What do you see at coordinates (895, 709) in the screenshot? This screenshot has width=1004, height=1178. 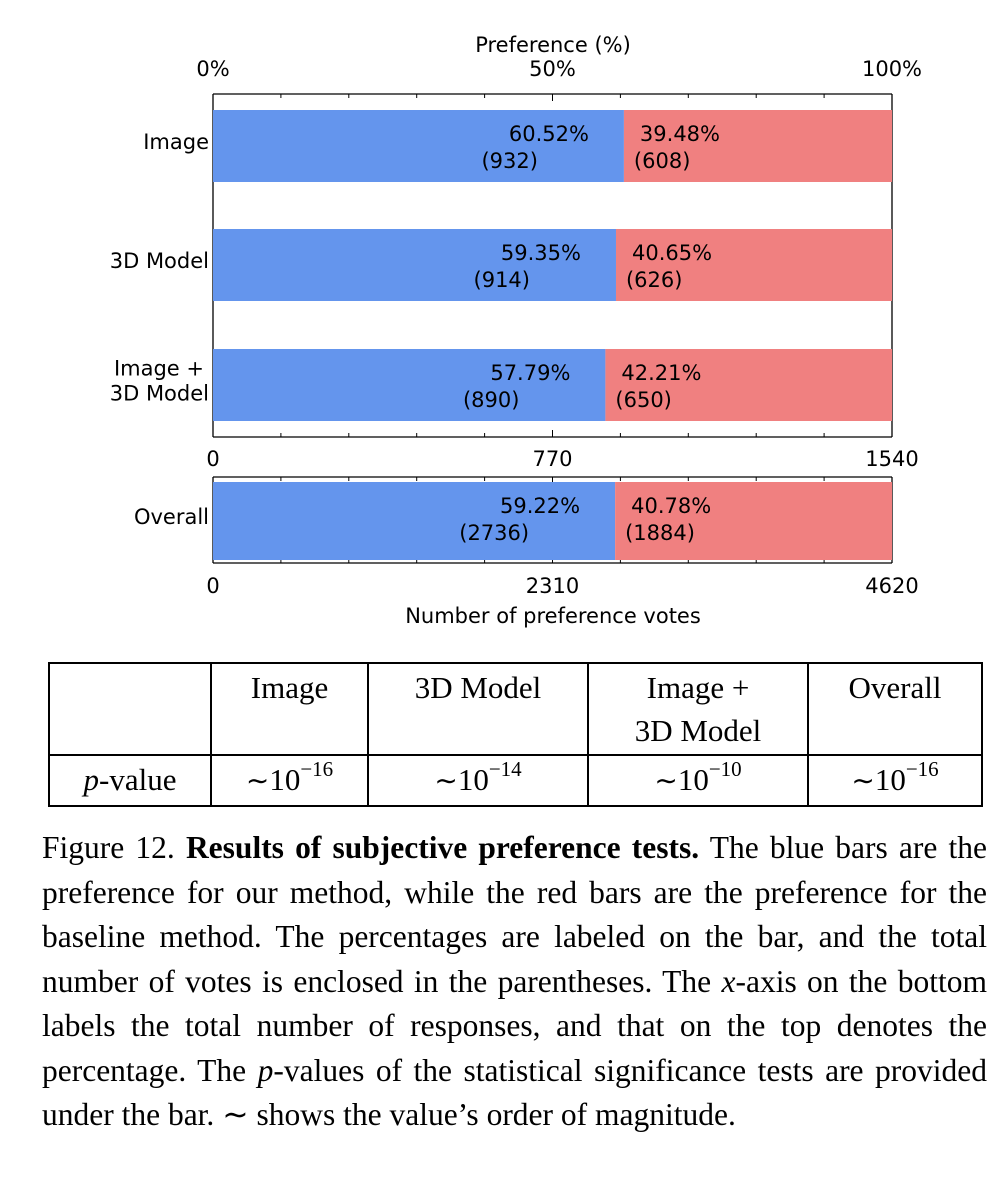 I see `header-overall: Overall` at bounding box center [895, 709].